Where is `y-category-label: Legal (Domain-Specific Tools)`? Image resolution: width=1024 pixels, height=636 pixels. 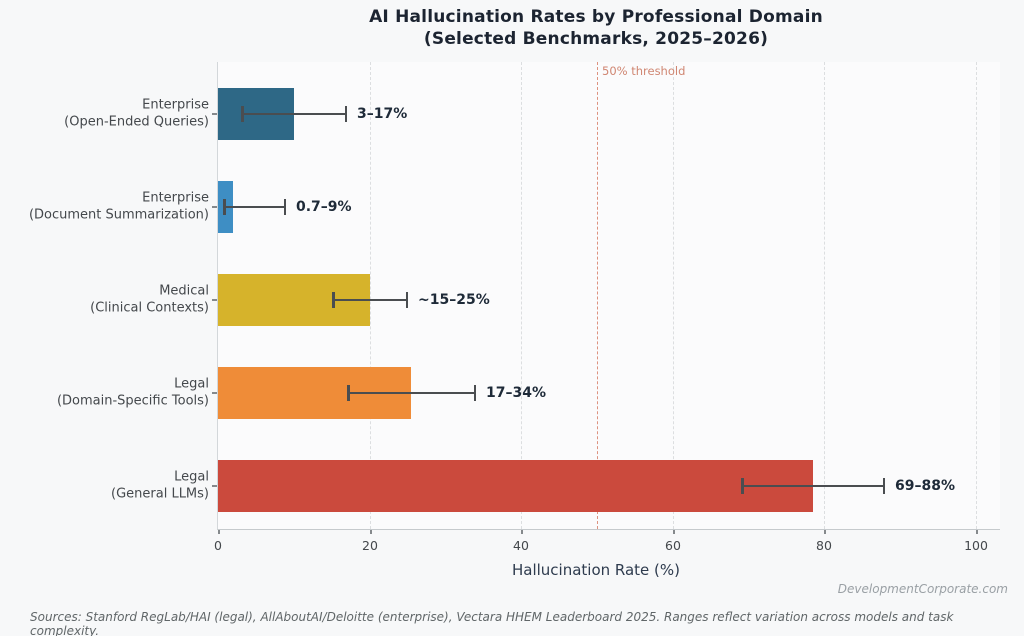 y-category-label: Legal (Domain-Specific Tools) is located at coordinates (104, 393).